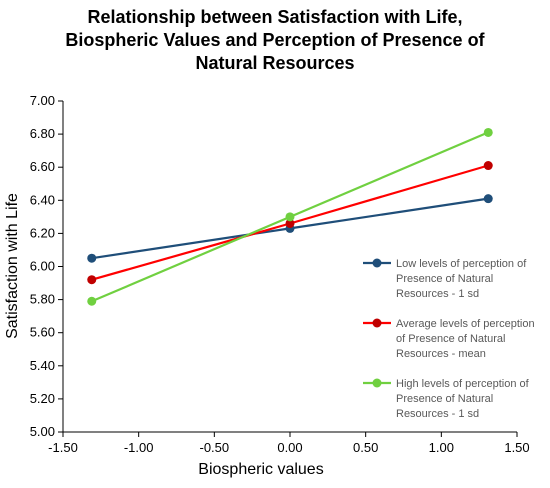 This screenshot has height=488, width=550. I want to click on y-tick-label: 5.60, so click(42, 332).